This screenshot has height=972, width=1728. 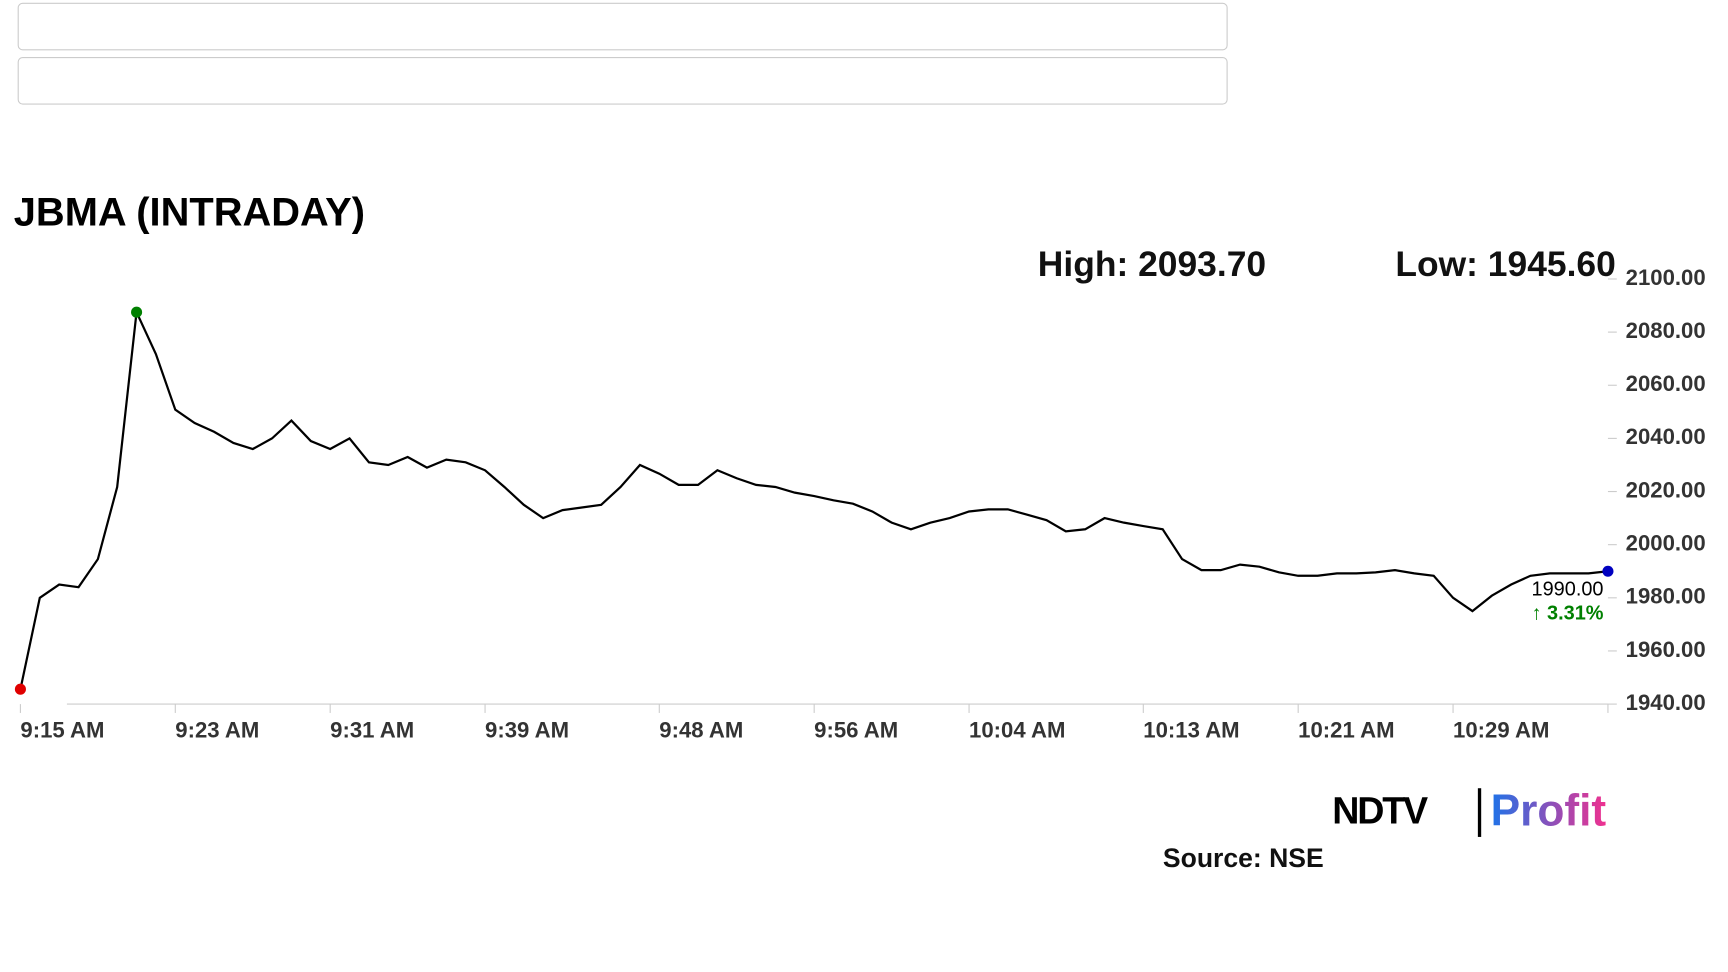 What do you see at coordinates (1608, 571) in the screenshot?
I see `last-marker` at bounding box center [1608, 571].